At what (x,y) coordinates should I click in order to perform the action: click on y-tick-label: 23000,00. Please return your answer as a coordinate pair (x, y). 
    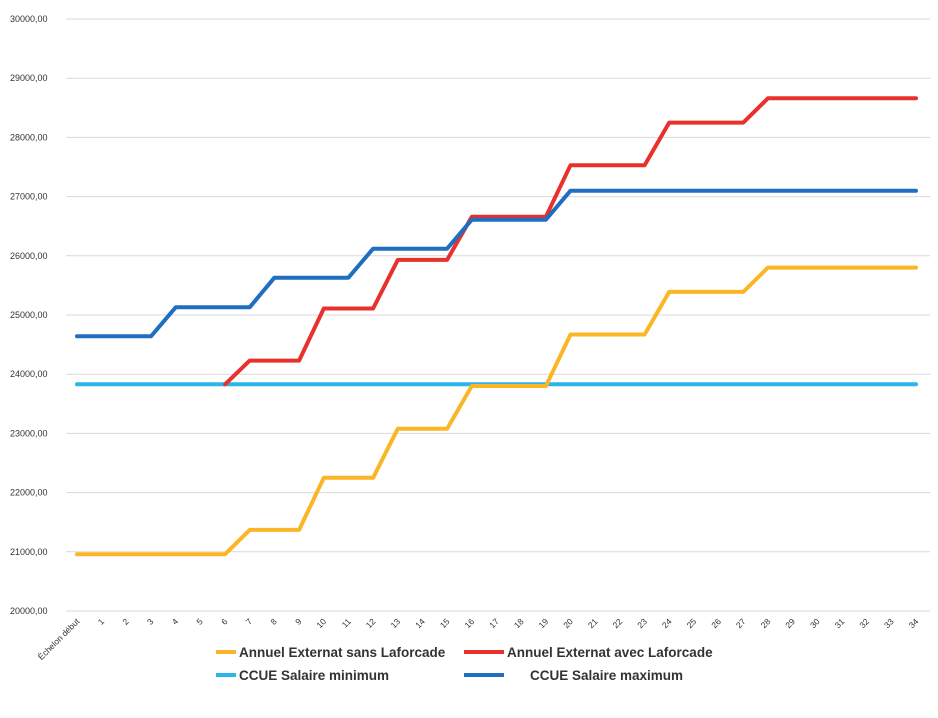
    Looking at the image, I should click on (29, 433).